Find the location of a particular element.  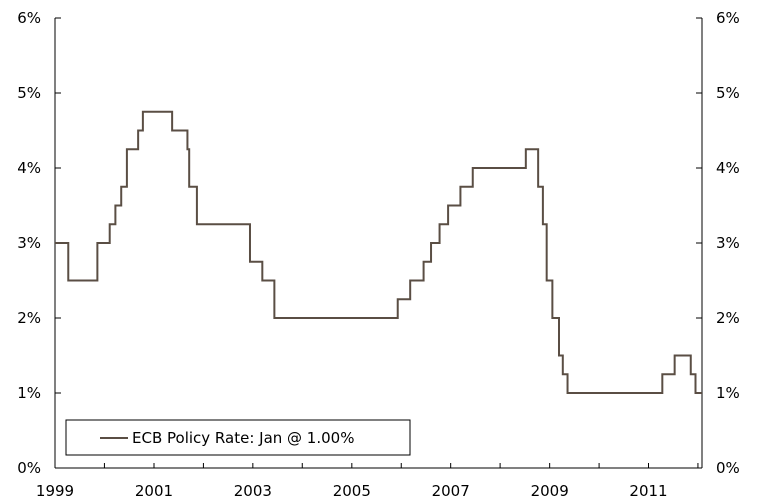

y-tick-label-left: 4% is located at coordinates (29, 168).